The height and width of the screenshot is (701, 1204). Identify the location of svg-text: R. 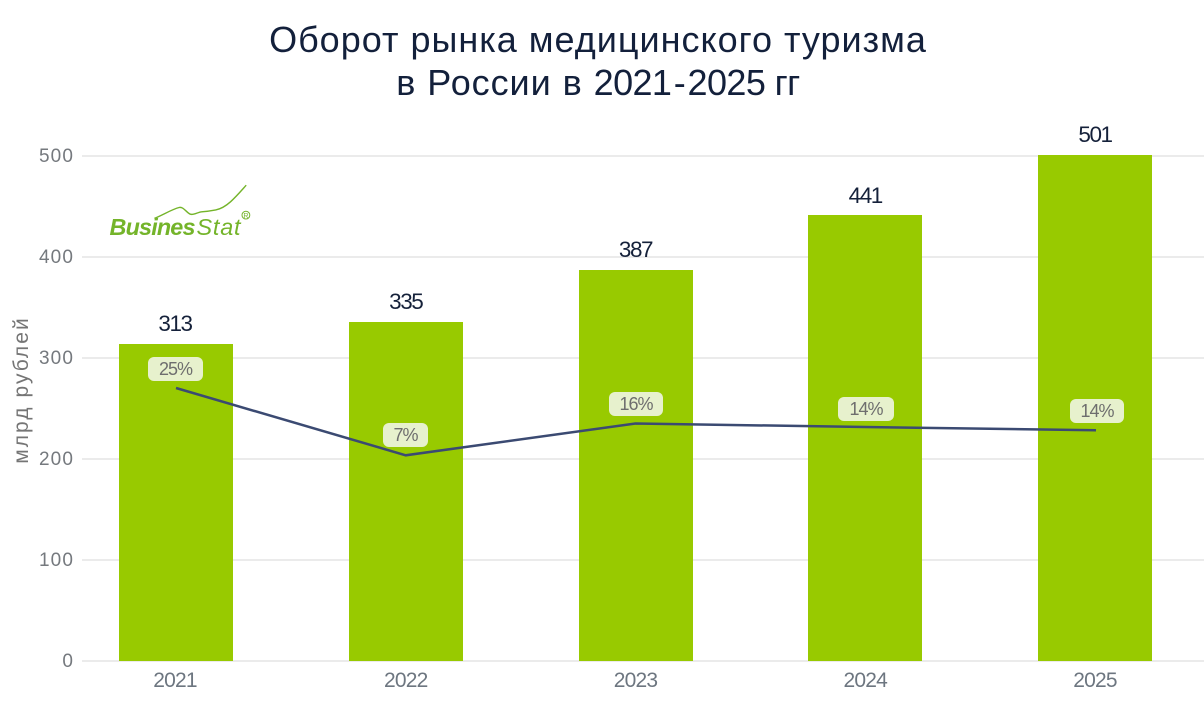
(245, 216).